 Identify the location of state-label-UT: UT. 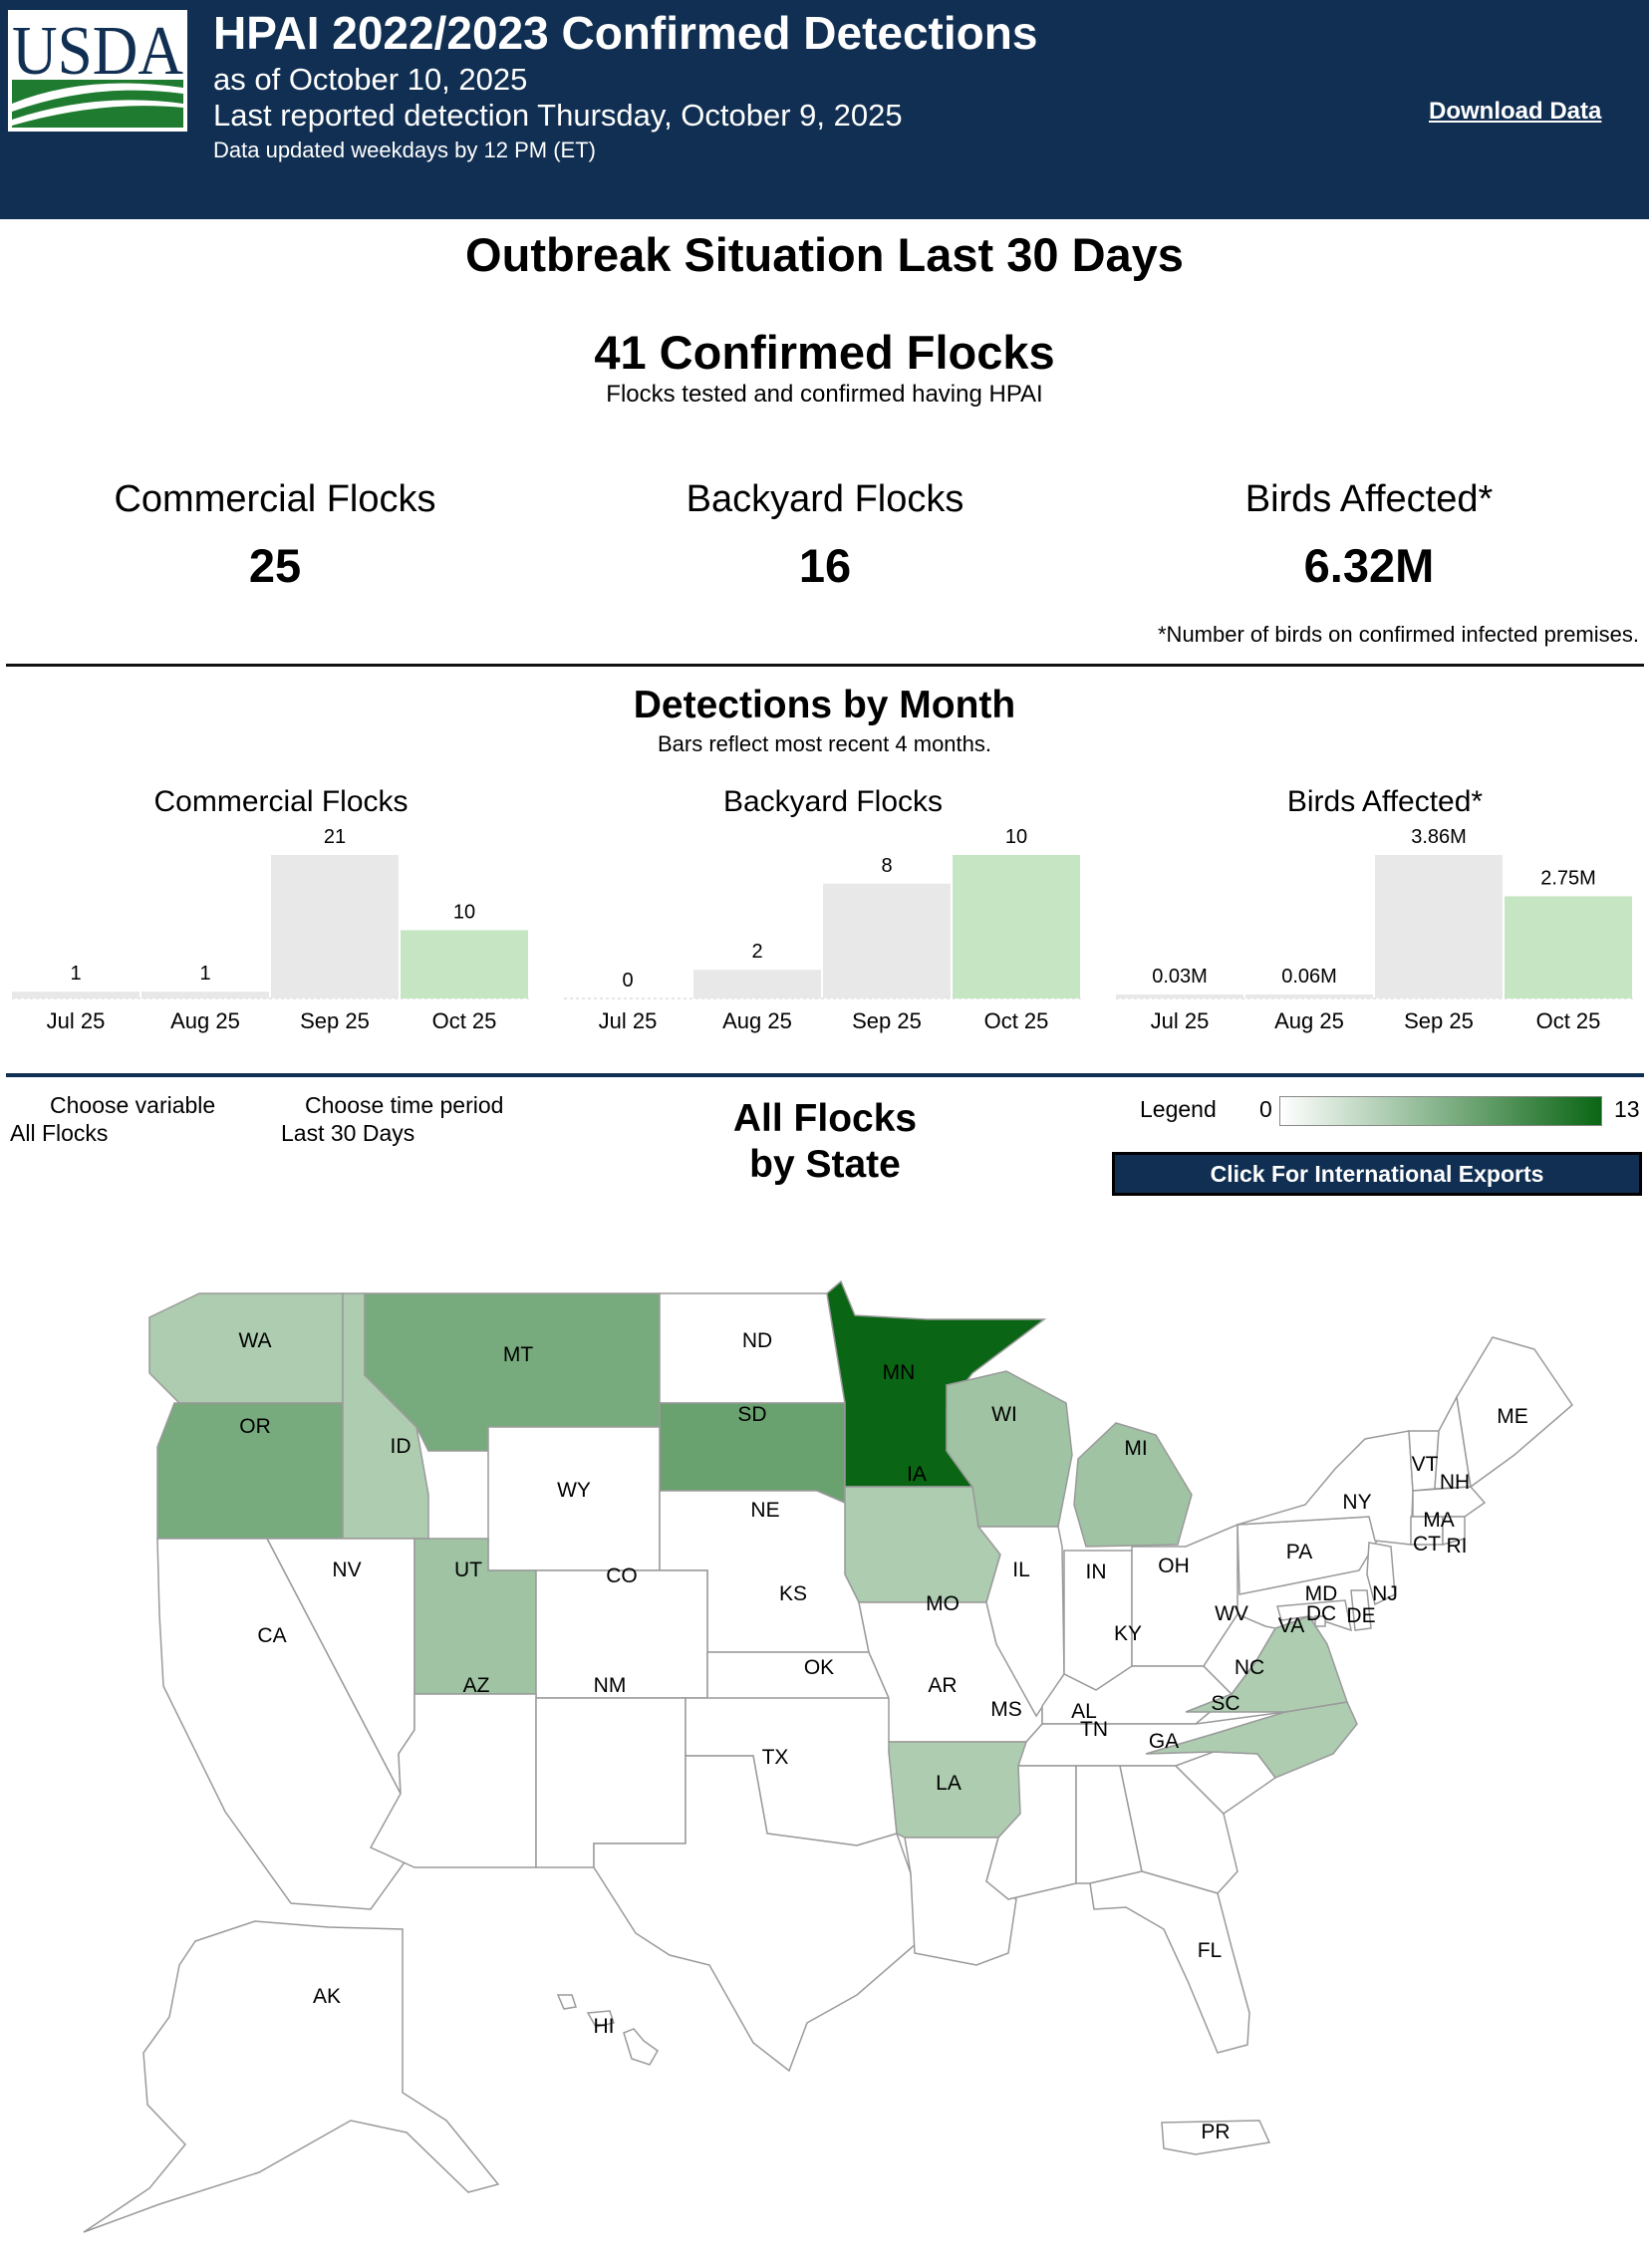
(468, 1570).